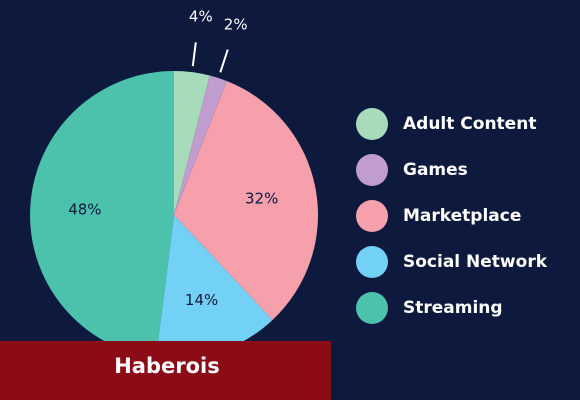 The width and height of the screenshot is (580, 400). What do you see at coordinates (167, 366) in the screenshot?
I see `banner-text: Haberois` at bounding box center [167, 366].